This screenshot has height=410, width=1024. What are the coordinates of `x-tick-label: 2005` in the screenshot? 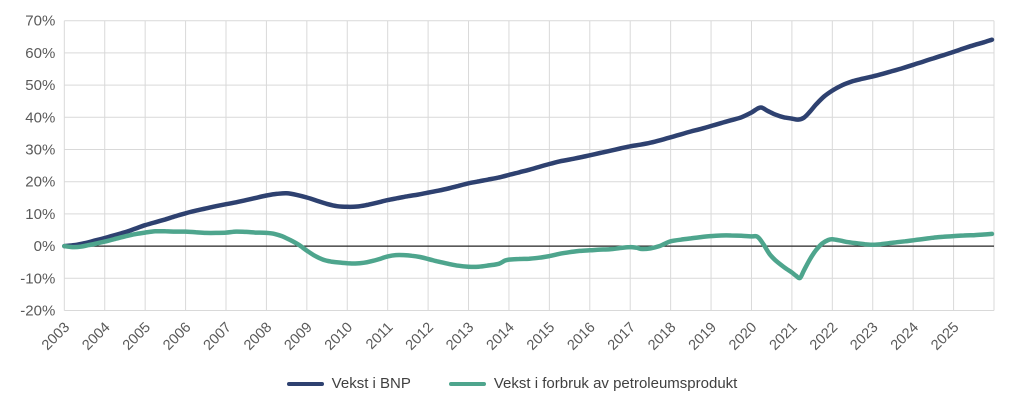 It's located at (137, 337).